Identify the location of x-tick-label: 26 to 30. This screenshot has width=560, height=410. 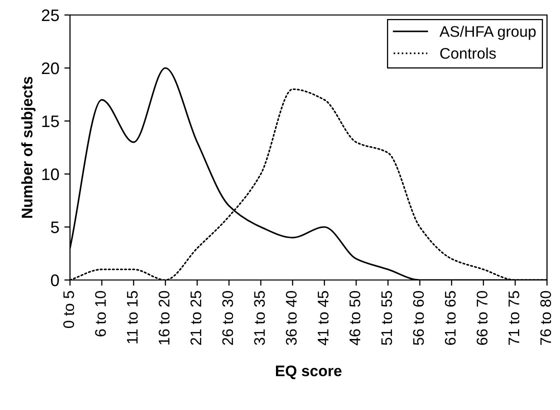
(228, 318).